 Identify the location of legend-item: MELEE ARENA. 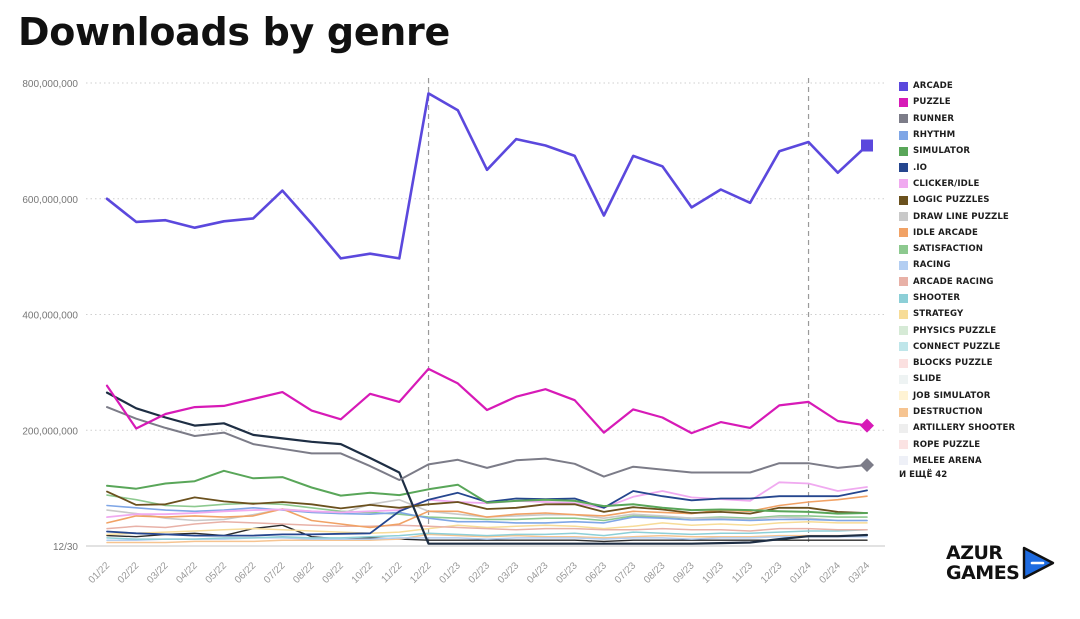
(957, 461).